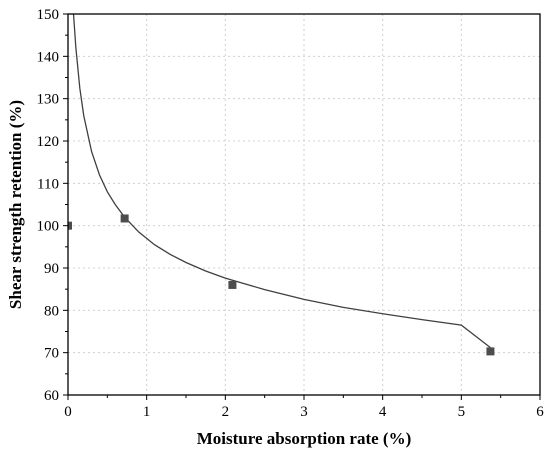  I want to click on y-axis-title: Shear strength retention (%), so click(15, 204).